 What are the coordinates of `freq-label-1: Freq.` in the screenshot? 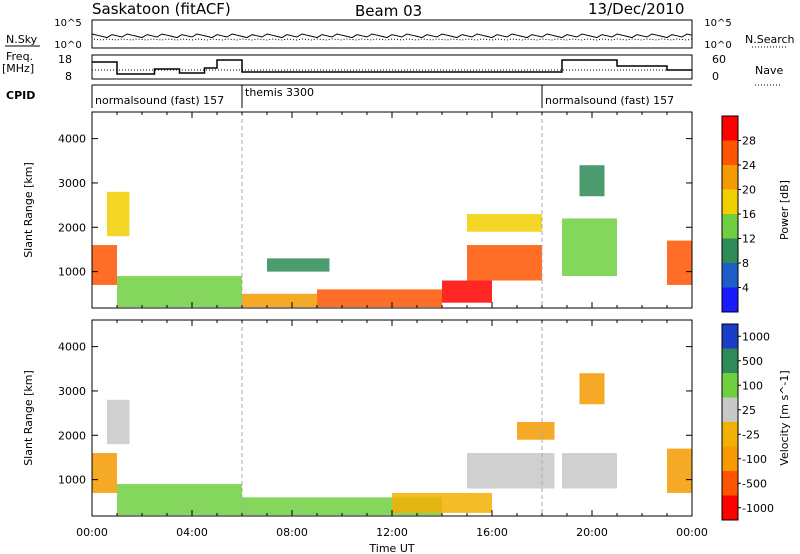 It's located at (19, 56).